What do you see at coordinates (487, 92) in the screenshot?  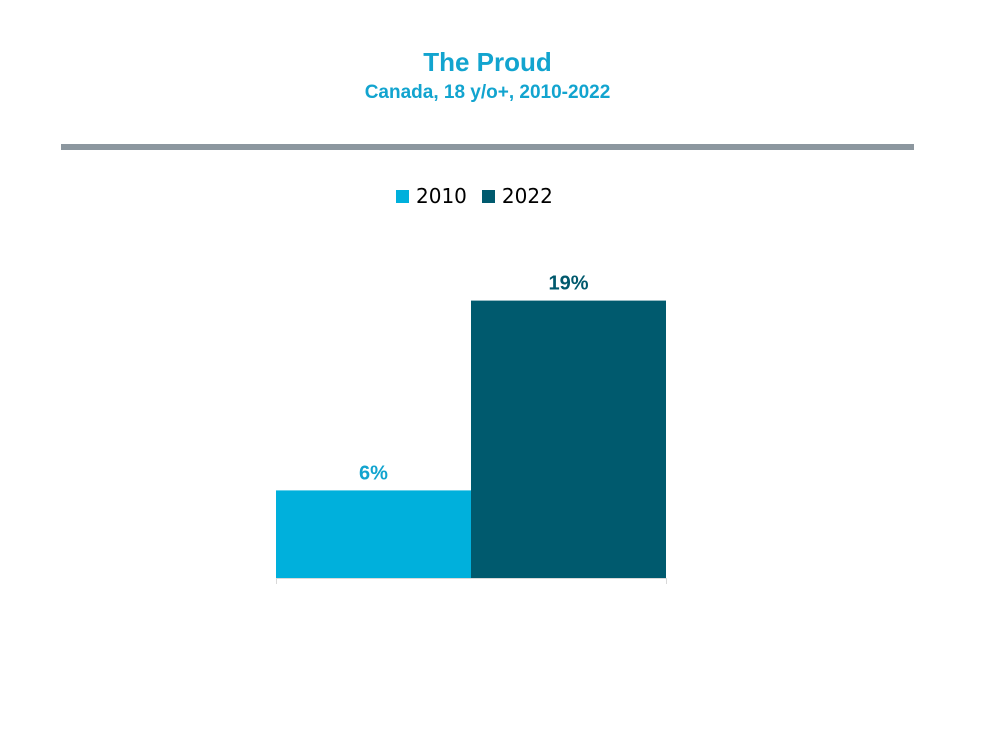 I see `chart-subtitle: Canada, 18 y/o+, 2010-2022` at bounding box center [487, 92].